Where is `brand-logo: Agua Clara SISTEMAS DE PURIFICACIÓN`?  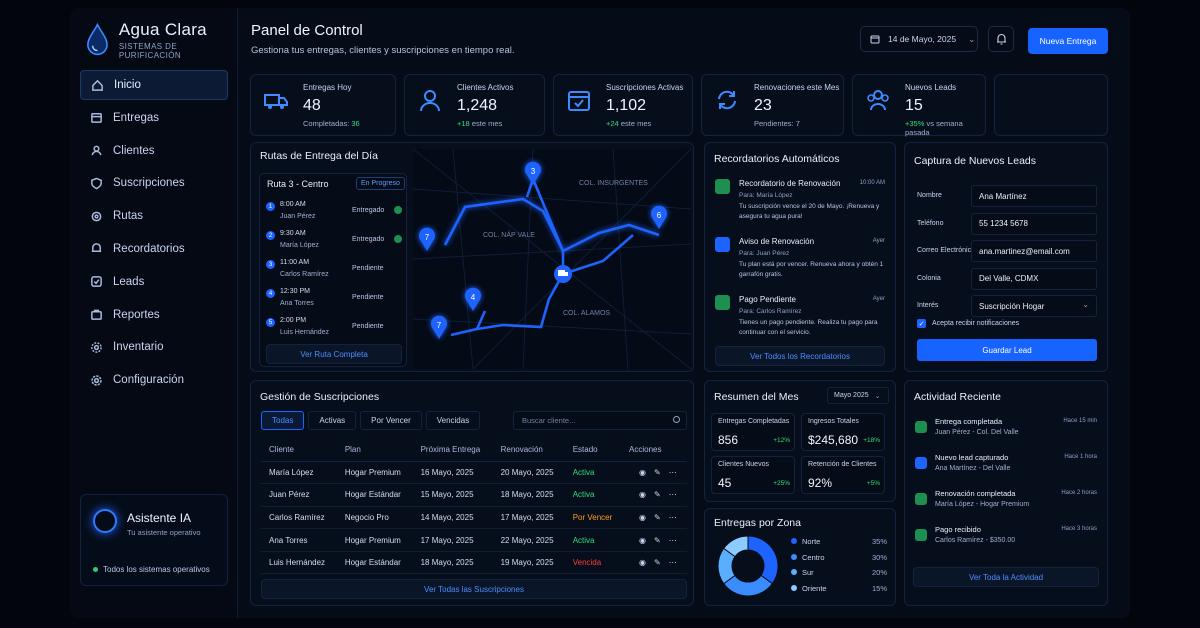 brand-logo: Agua Clara SISTEMAS DE PURIFICACIÓN is located at coordinates (160, 40).